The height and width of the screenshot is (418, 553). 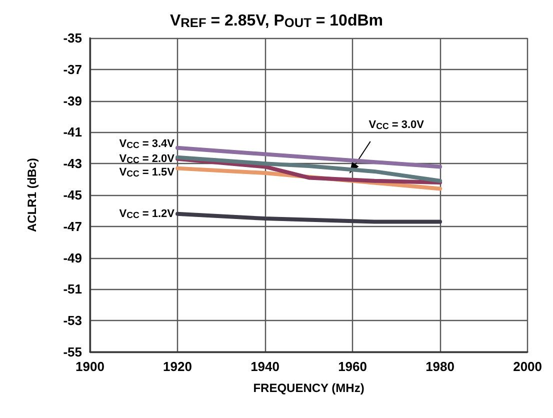 What do you see at coordinates (32, 195) in the screenshot?
I see `y-axis-title: ACLR1 (dBc)` at bounding box center [32, 195].